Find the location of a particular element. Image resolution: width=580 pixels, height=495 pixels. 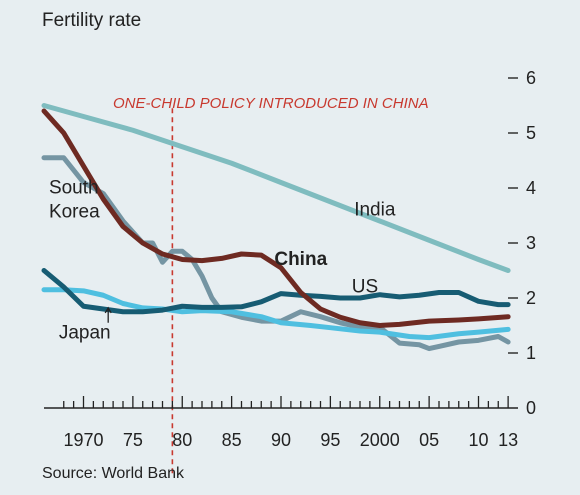

series-label-line: Korea is located at coordinates (74, 212).